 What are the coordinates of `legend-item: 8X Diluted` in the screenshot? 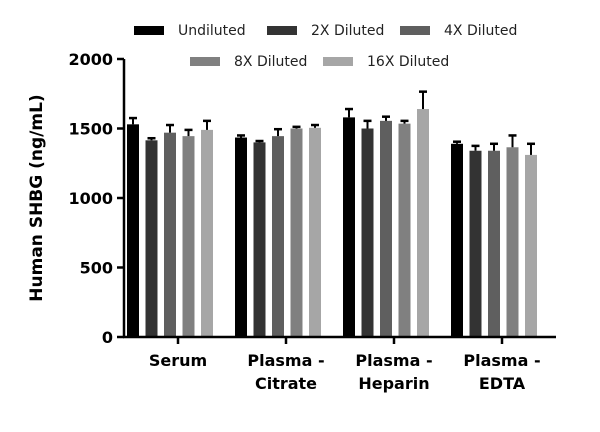 It's located at (248, 62).